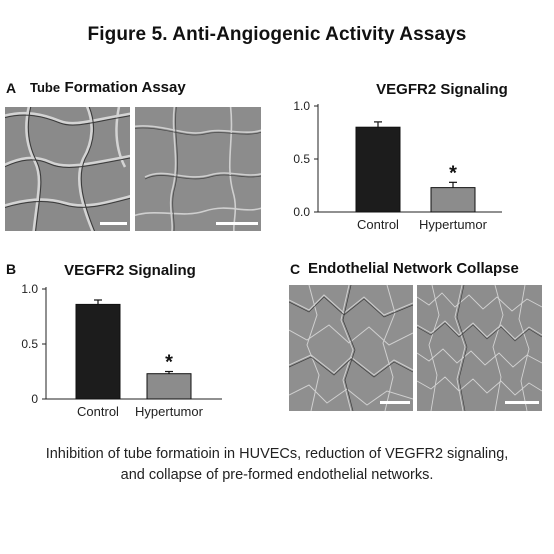 Image resolution: width=554 pixels, height=554 pixels. Describe the element at coordinates (295, 269) in the screenshot. I see `panel-c-letter: C` at that location.